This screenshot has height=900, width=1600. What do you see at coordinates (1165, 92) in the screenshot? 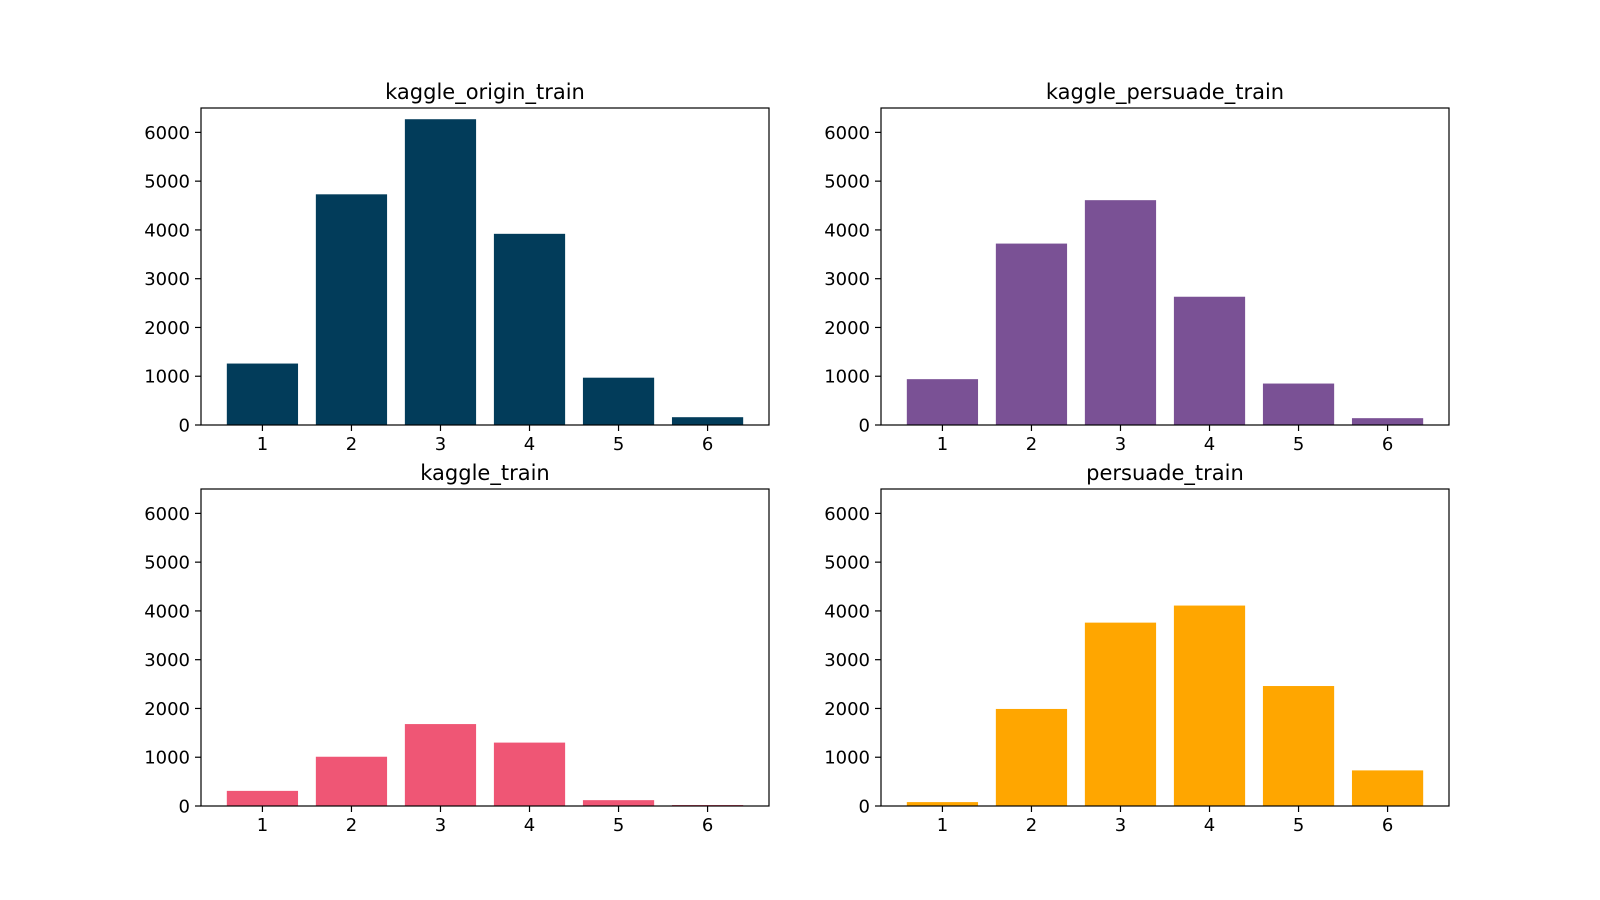
I see `subplot-title: kaggle_persuade_train` at bounding box center [1165, 92].